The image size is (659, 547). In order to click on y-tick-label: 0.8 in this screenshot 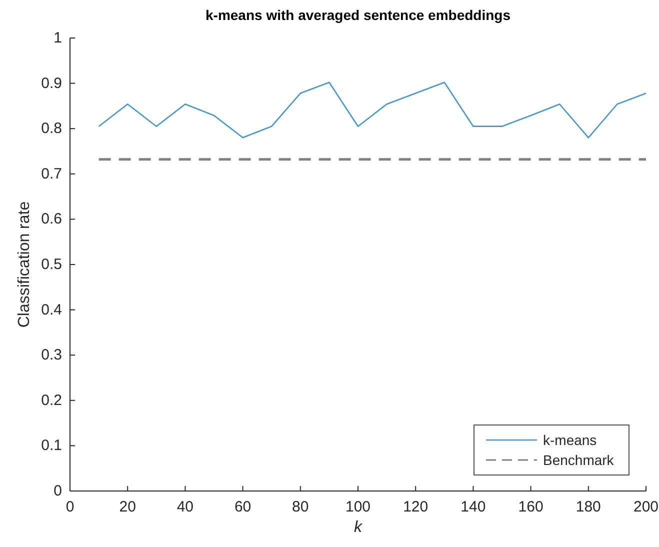, I will do `click(51, 129)`.